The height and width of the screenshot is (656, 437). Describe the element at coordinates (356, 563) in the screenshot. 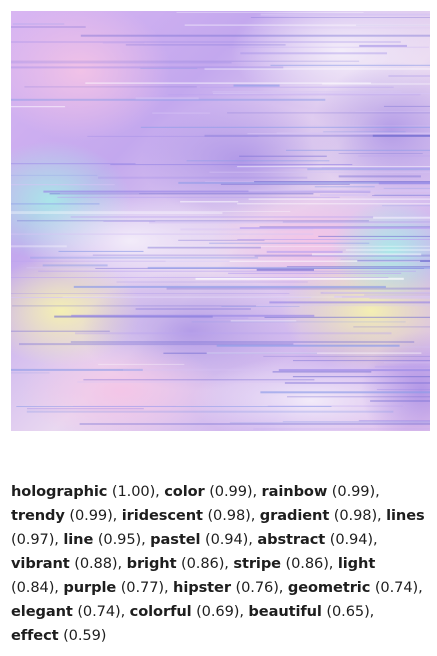

I see `tag-name: light` at that location.